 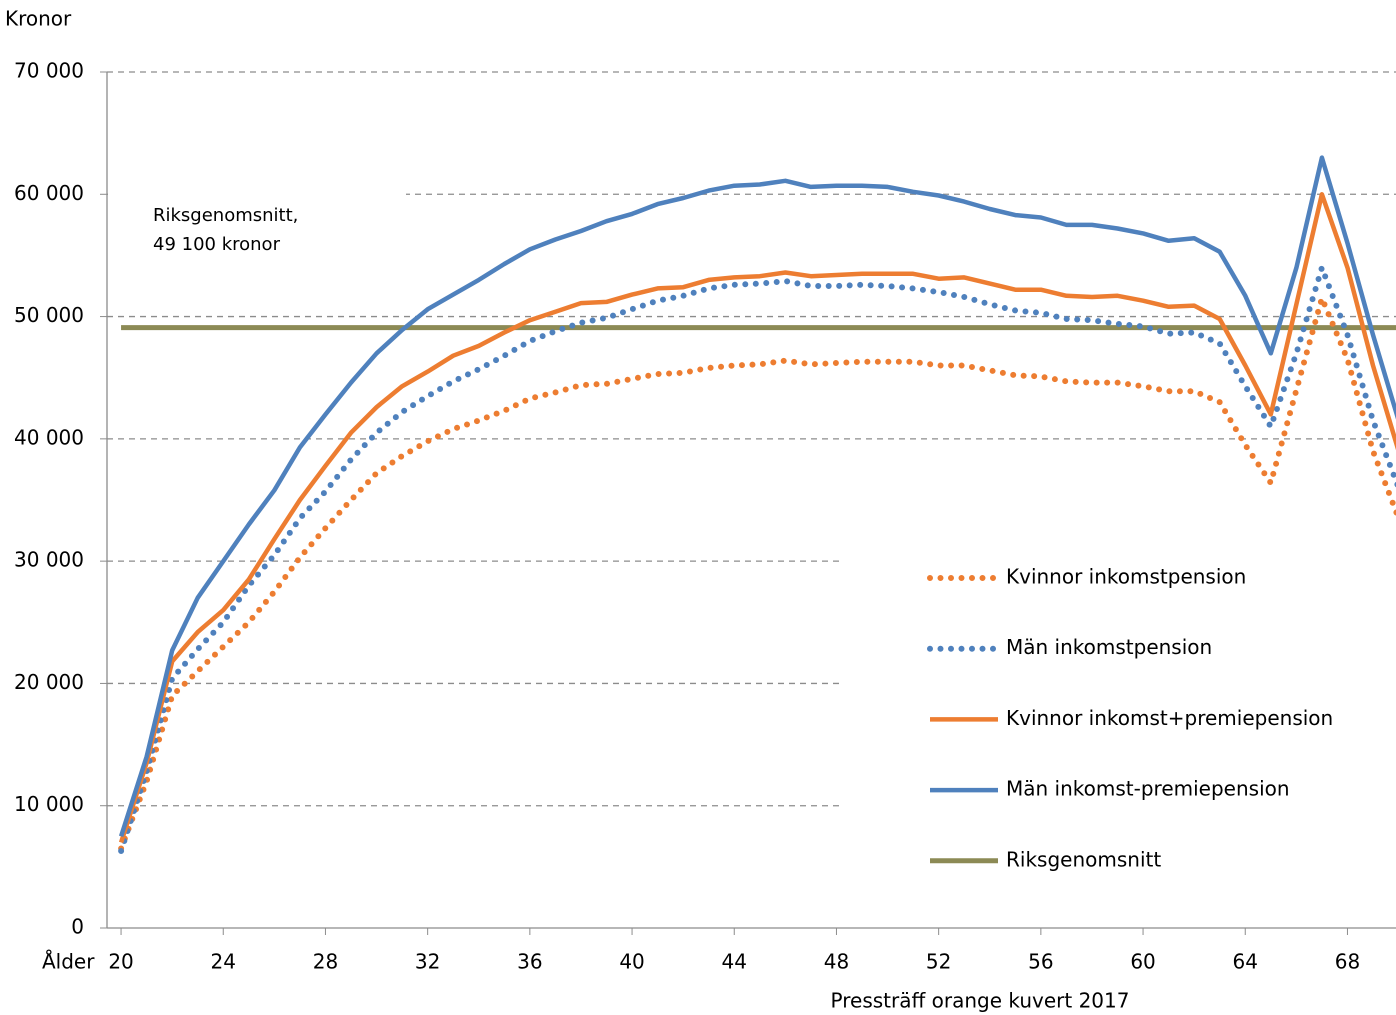 I want to click on annotation: Riksgenomsnitt,, so click(x=225, y=215).